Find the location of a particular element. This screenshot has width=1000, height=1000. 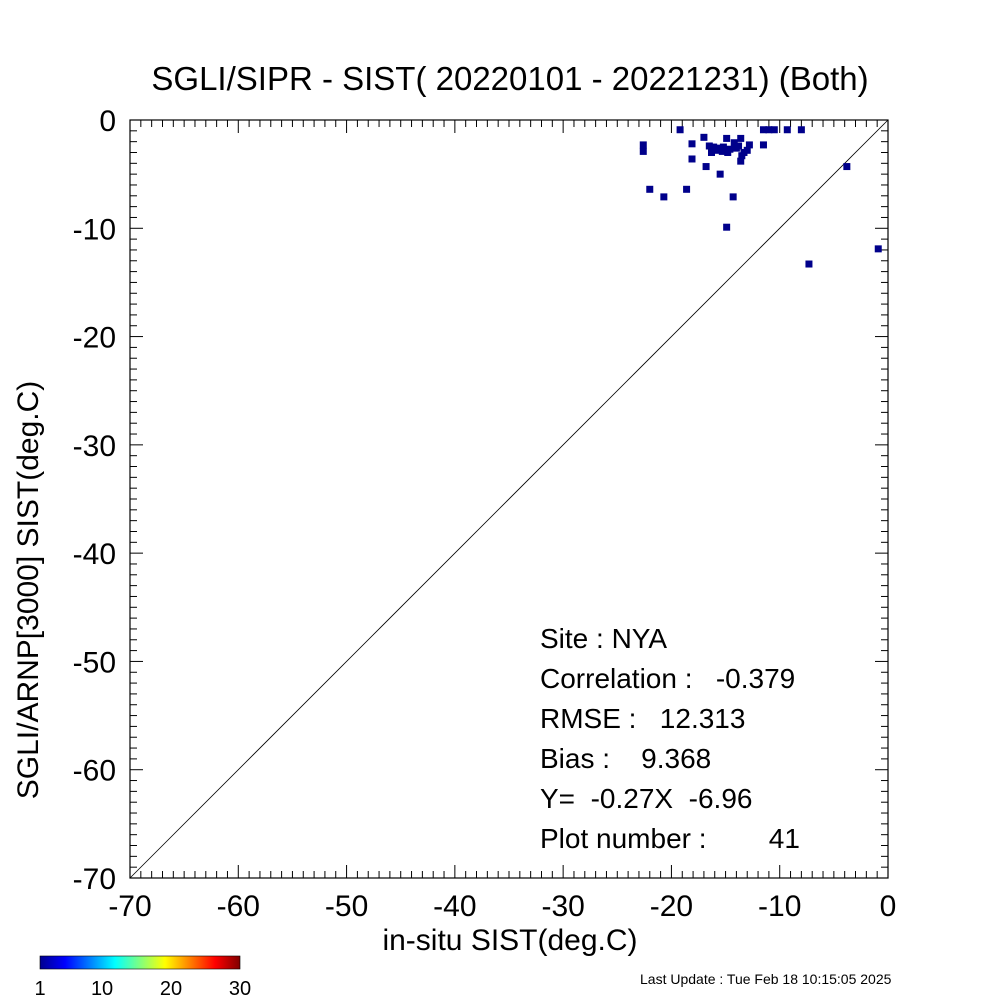

y-tick-label: -50 is located at coordinates (94, 662).